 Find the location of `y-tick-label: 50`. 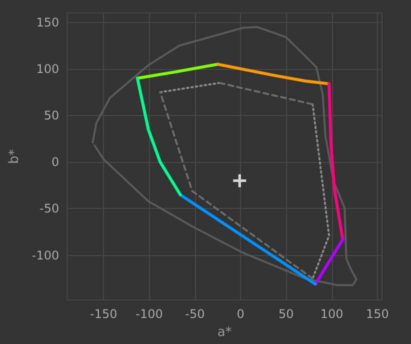

y-tick-label: 50 is located at coordinates (52, 115).